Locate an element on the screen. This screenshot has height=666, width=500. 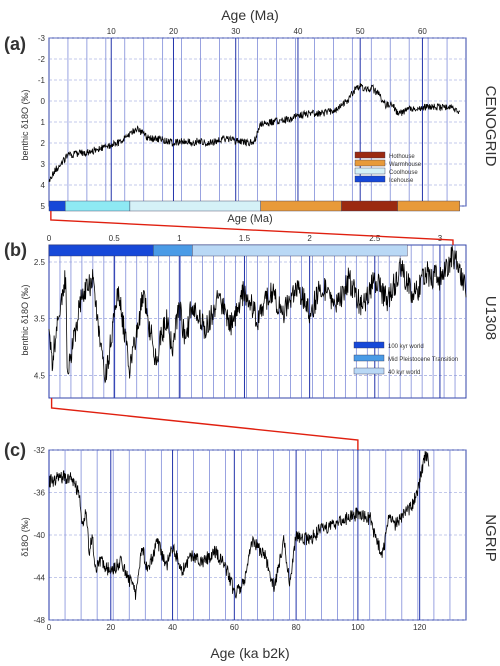
y-tick-label: 2 is located at coordinates (43, 143).